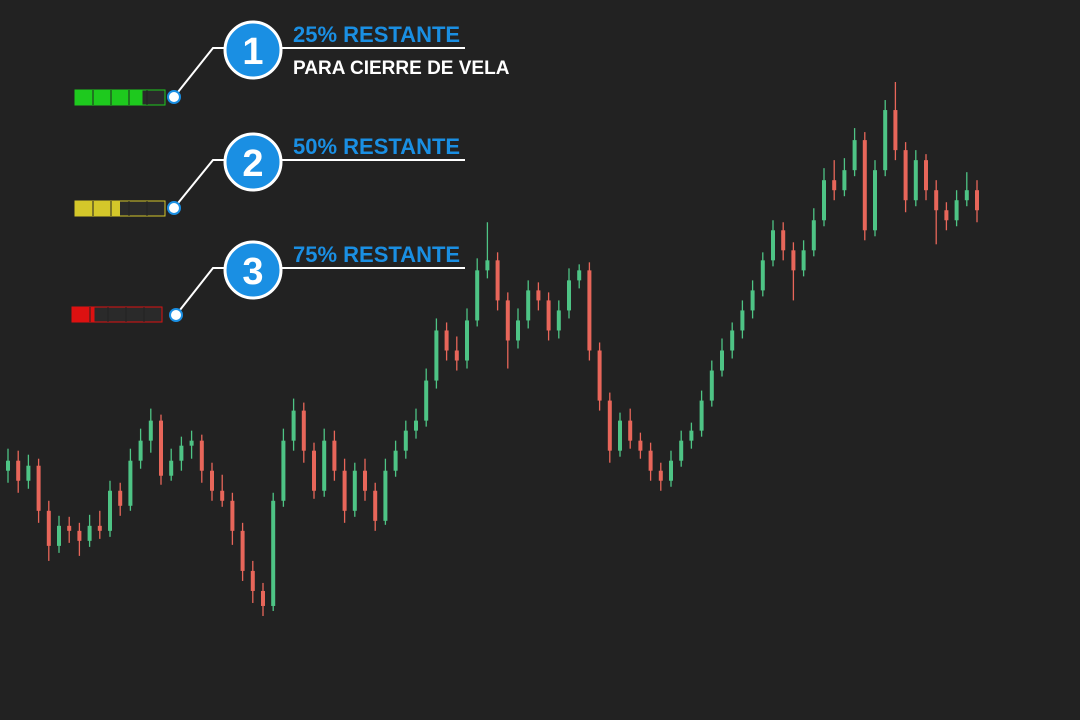 The height and width of the screenshot is (720, 1080). I want to click on remaining-label: 50% RESTANTE, so click(376, 146).